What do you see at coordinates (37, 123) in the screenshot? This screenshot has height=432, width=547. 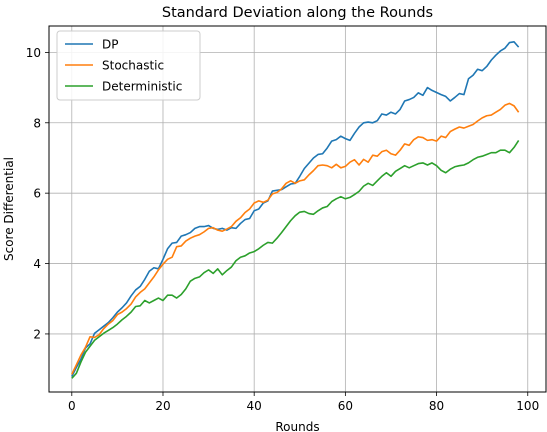 I see `y-tick-label: 8` at bounding box center [37, 123].